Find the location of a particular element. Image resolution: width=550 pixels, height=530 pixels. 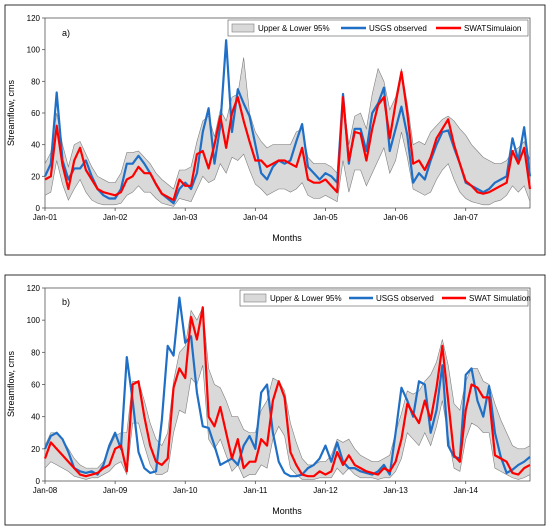

x-tick-label: Jan-04 is located at coordinates (255, 217).